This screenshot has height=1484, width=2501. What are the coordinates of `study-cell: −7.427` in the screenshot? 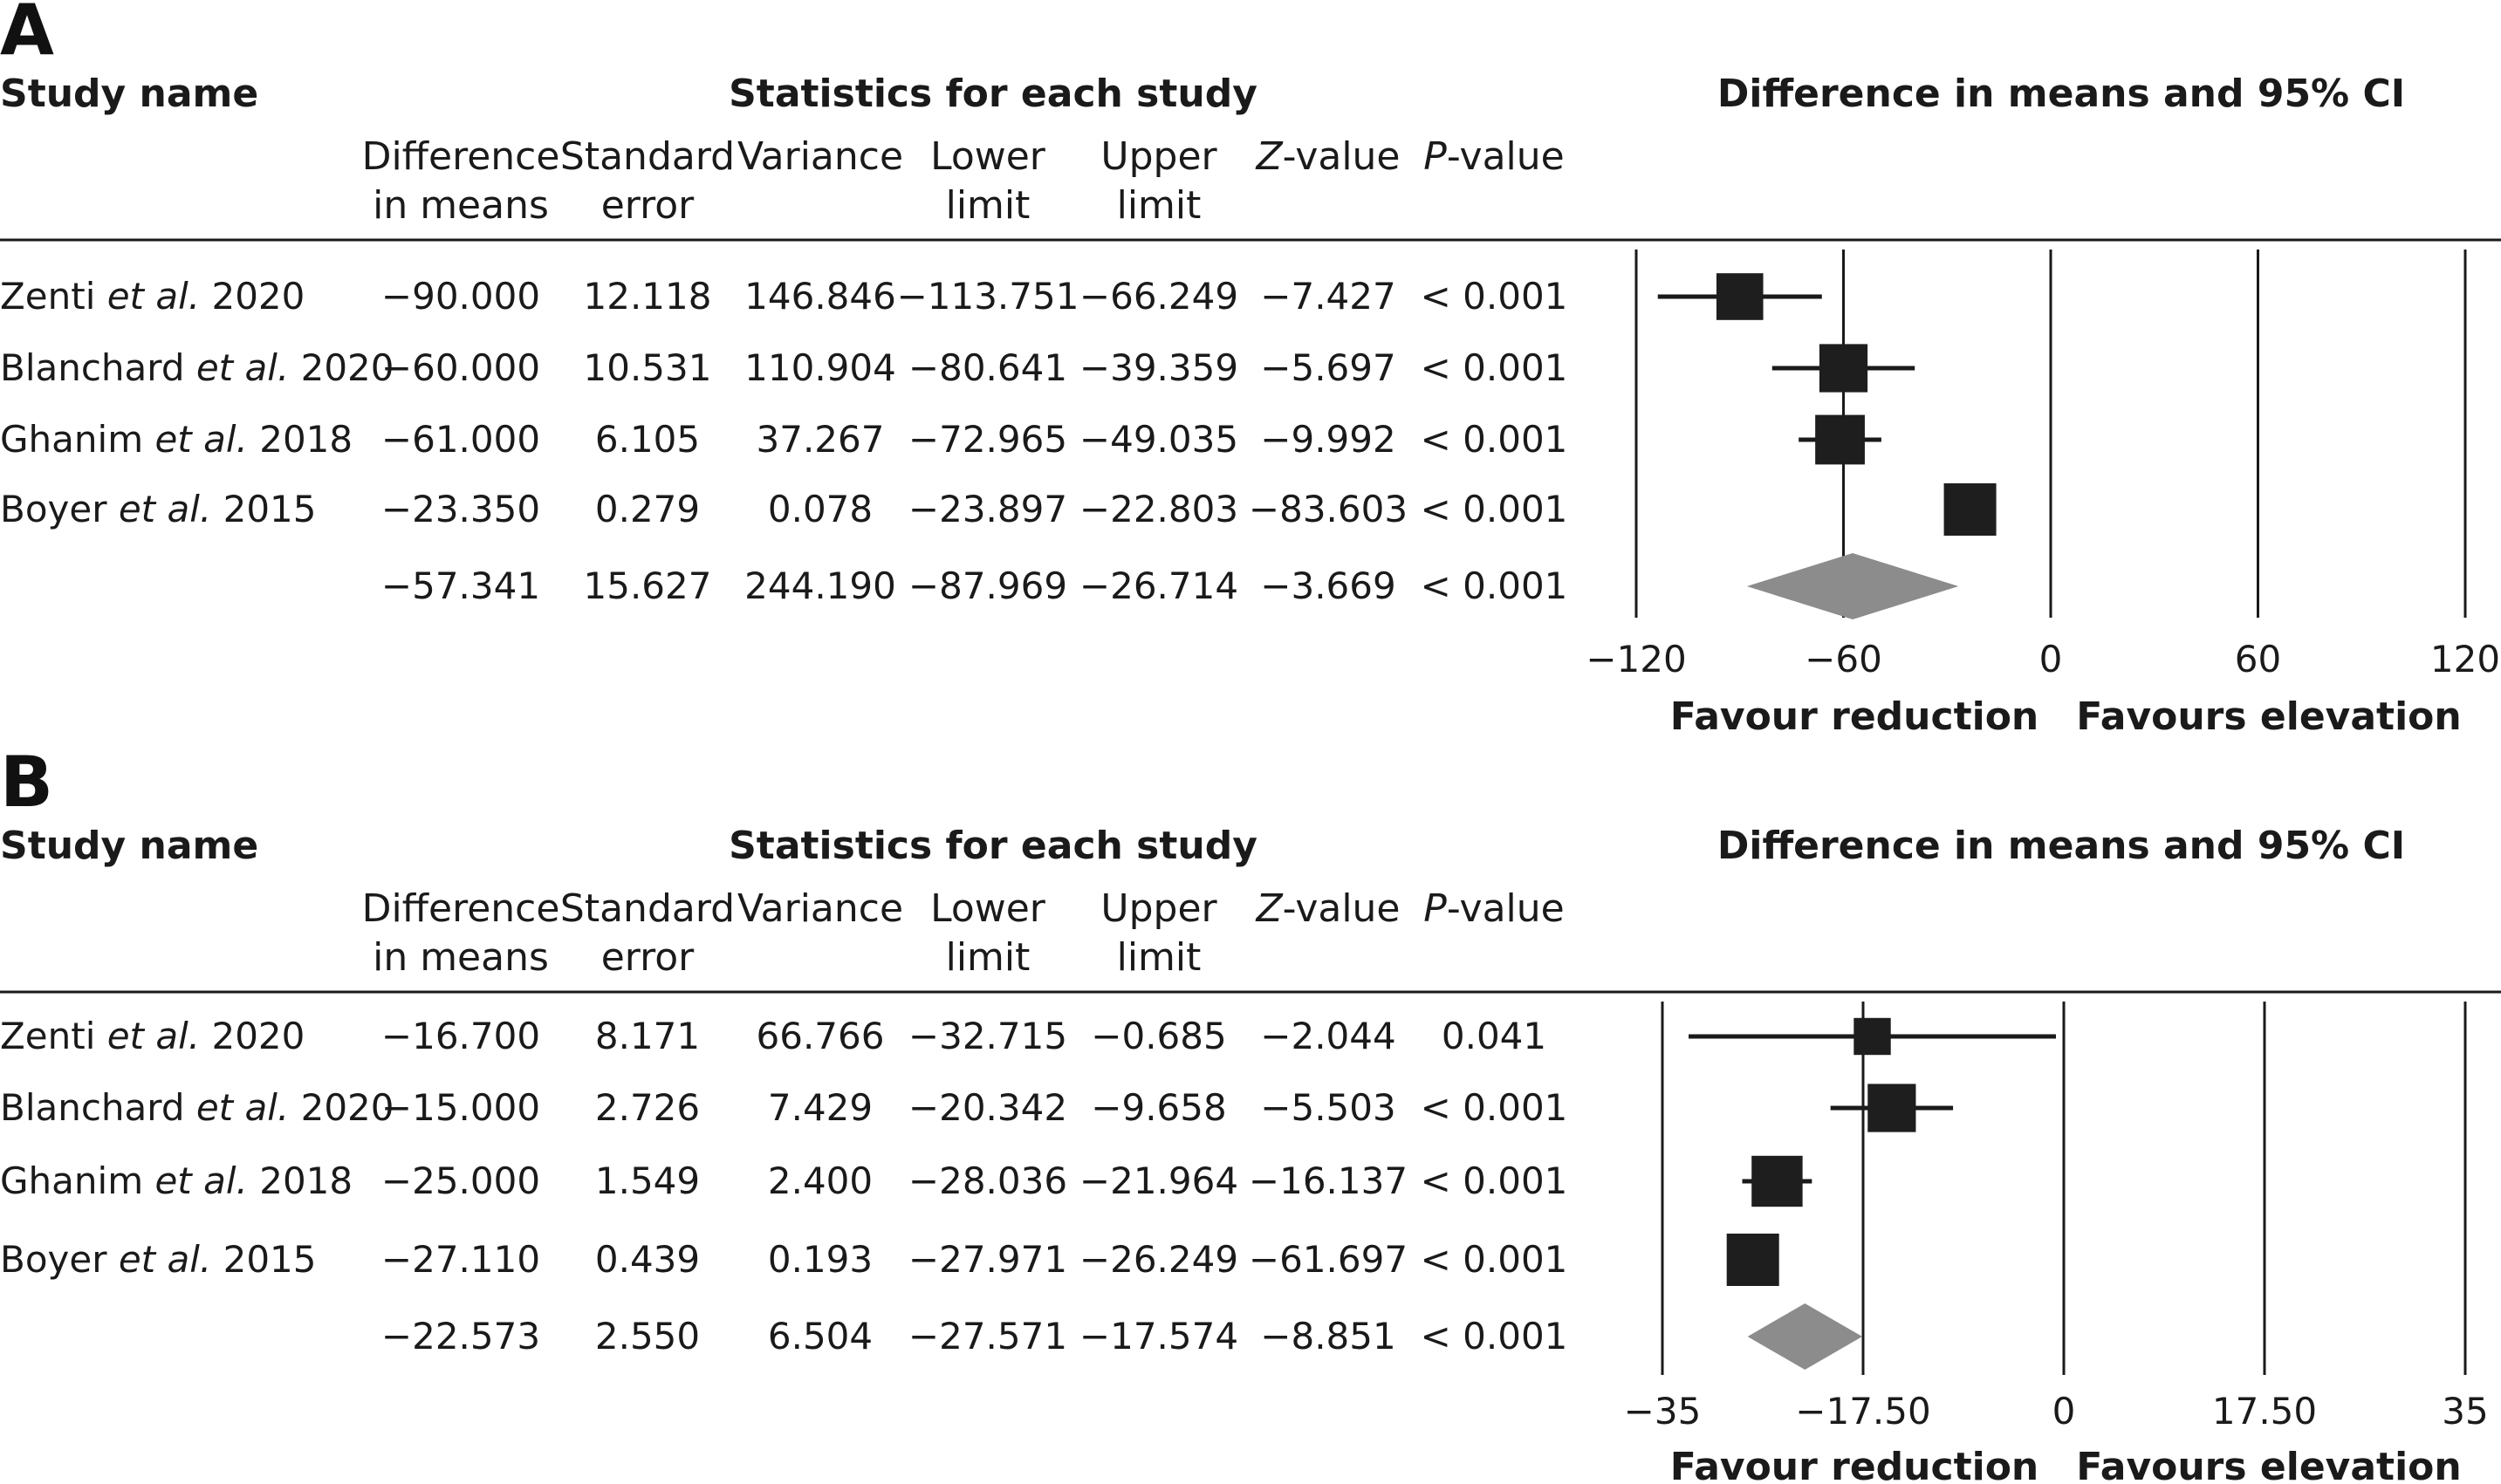 It's located at (1327, 296).